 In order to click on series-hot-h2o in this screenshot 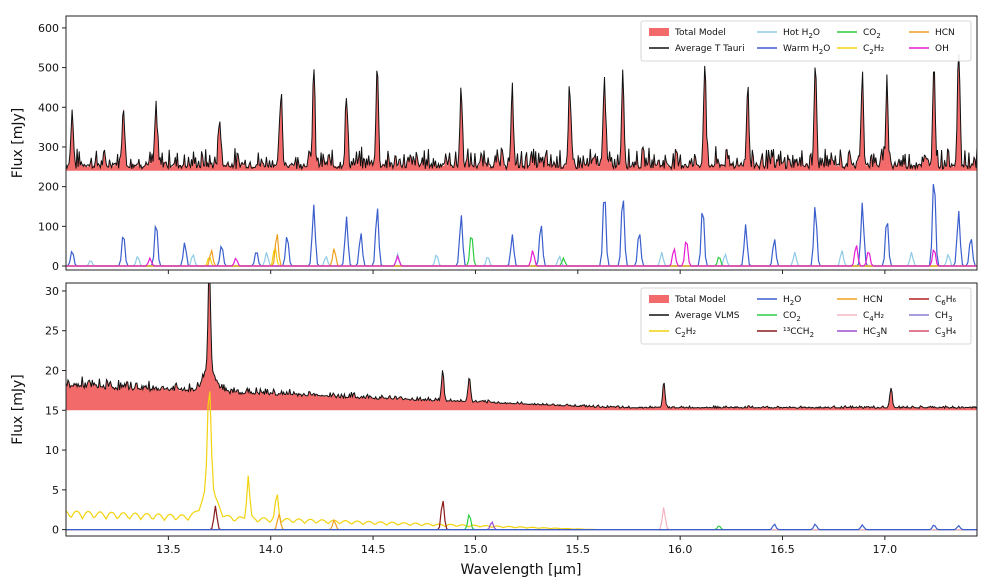, I will do `click(521, 258)`.